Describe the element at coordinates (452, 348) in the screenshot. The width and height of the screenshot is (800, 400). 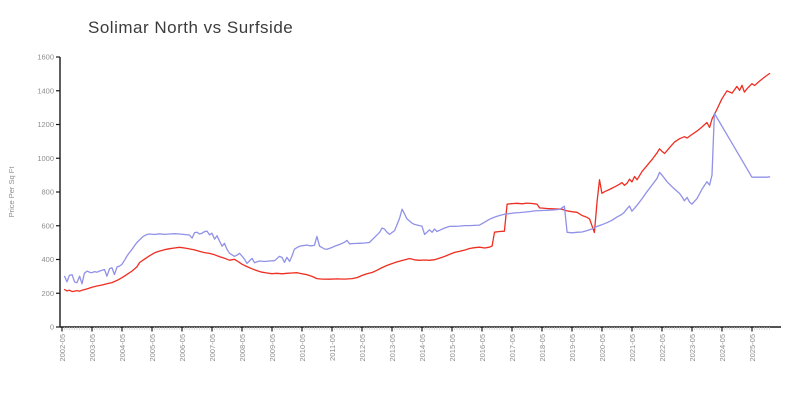
I see `x-tick-label: 2015-05` at that location.